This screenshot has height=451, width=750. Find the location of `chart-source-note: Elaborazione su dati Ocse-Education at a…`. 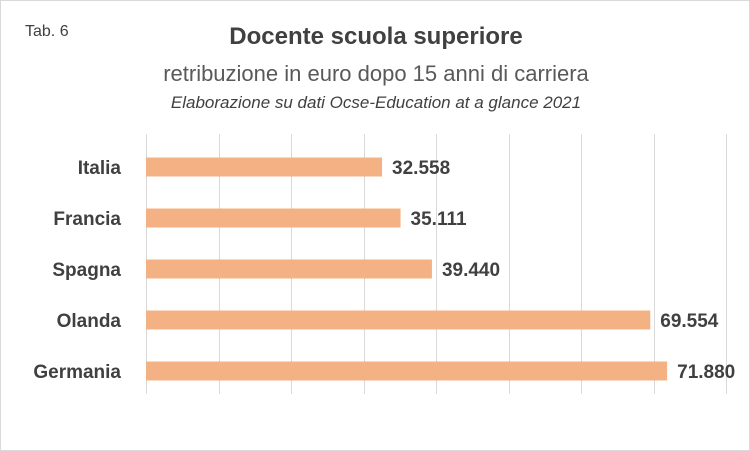

chart-source-note: Elaborazione su dati Ocse-Education at a… is located at coordinates (376, 102).